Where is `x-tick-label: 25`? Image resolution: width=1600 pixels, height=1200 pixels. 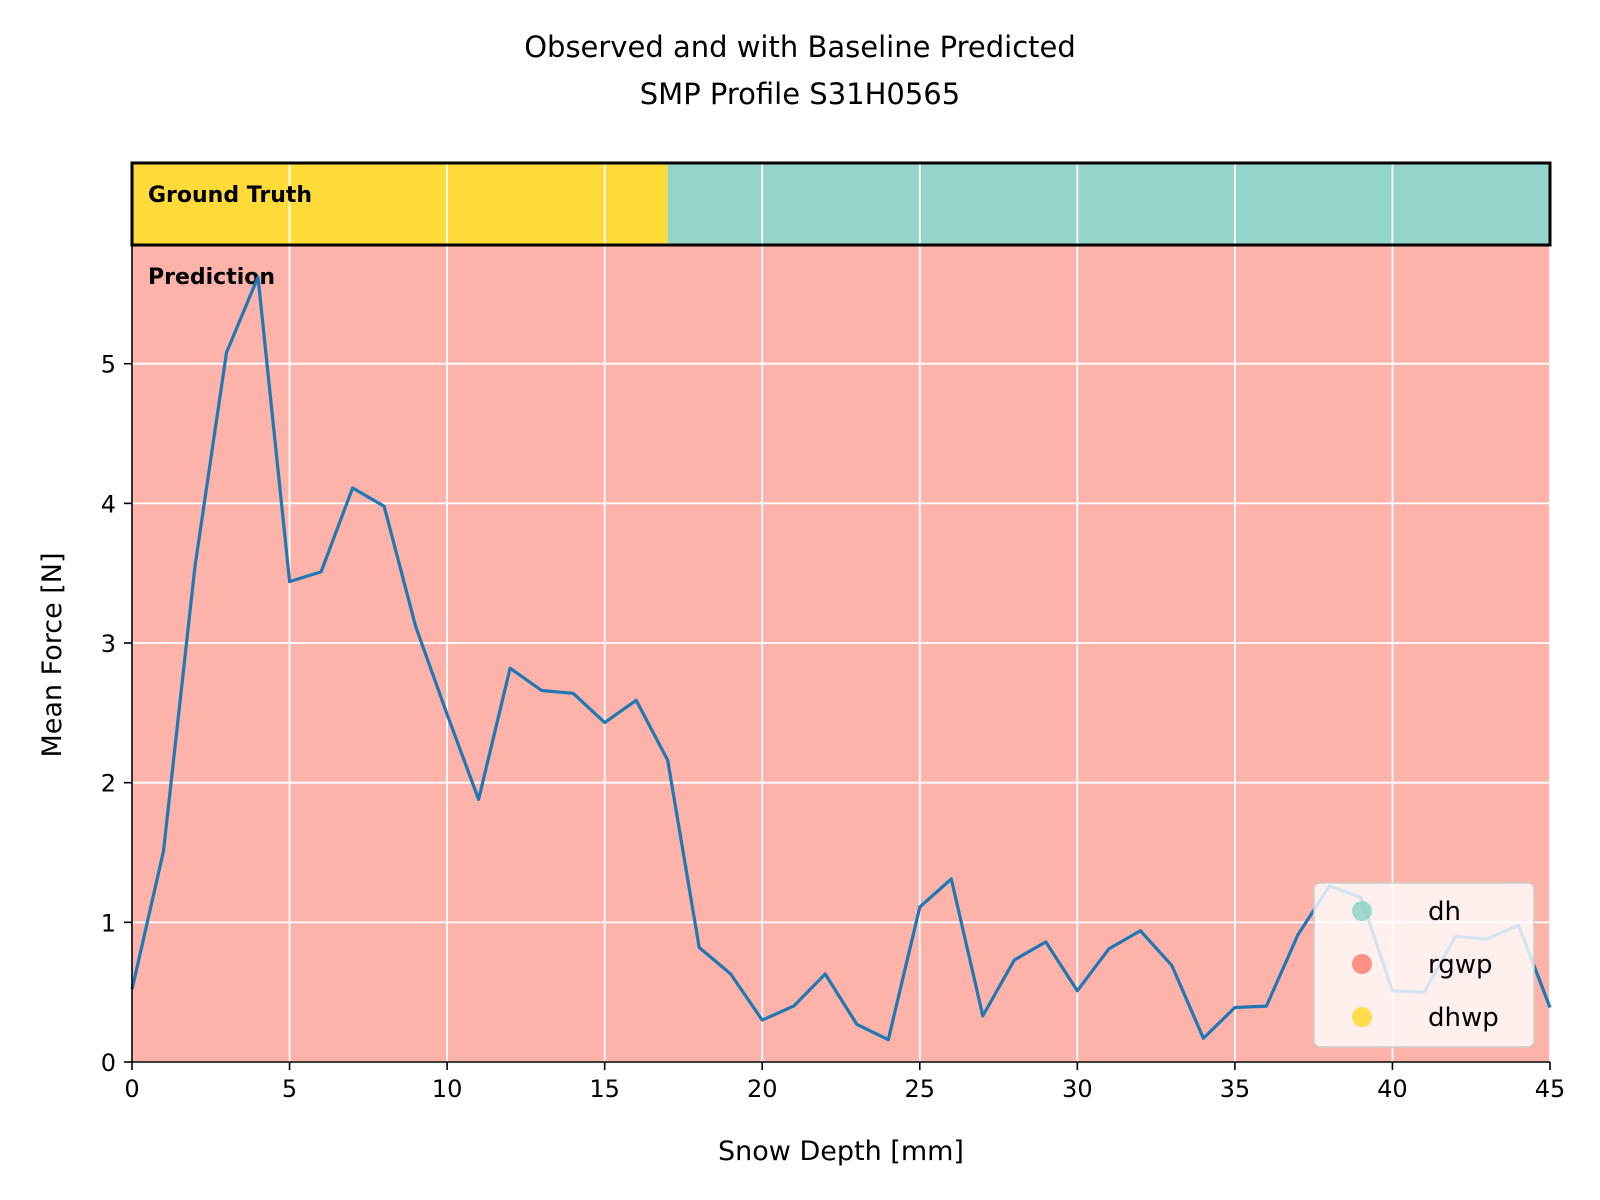
x-tick-label: 25 is located at coordinates (920, 1089).